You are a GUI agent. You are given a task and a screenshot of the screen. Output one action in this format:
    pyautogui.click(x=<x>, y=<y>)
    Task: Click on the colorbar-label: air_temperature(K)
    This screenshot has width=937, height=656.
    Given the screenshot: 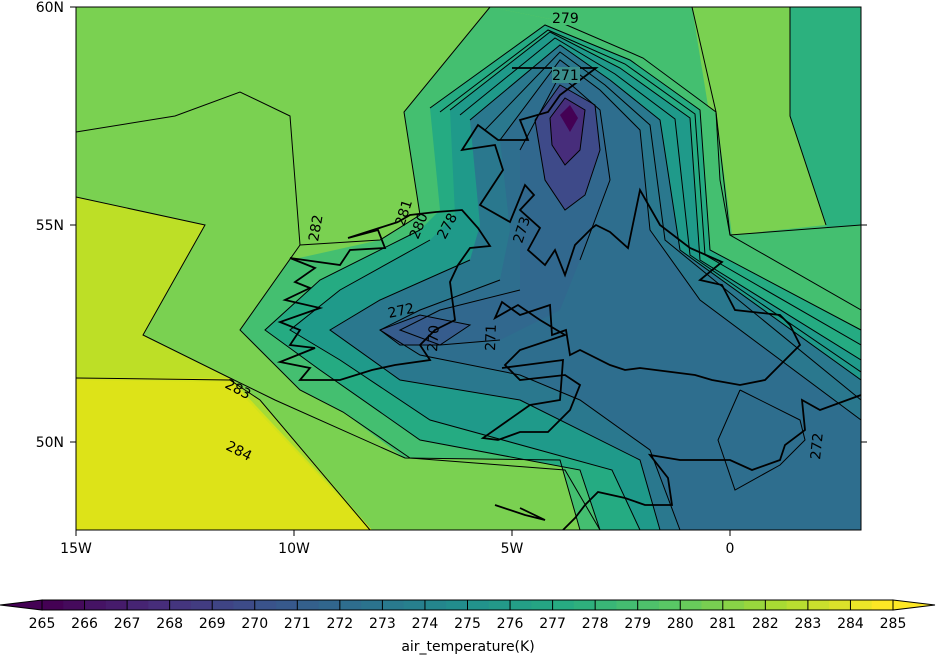 What is the action you would take?
    pyautogui.click(x=467, y=647)
    